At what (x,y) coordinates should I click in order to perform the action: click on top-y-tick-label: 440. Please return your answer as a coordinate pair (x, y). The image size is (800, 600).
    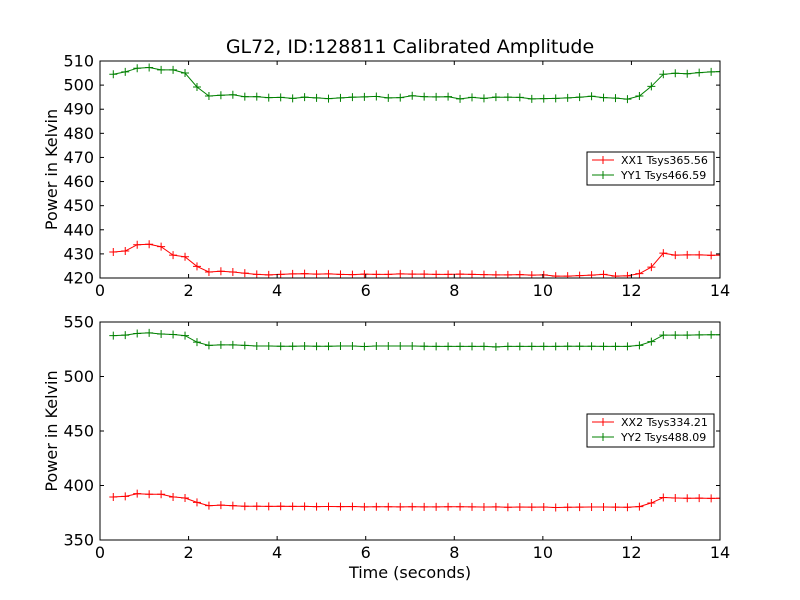
    Looking at the image, I should click on (78, 229).